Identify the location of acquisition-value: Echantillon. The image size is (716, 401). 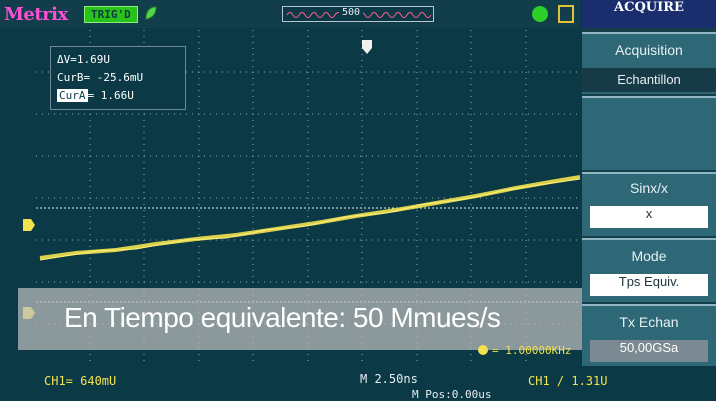
(649, 80).